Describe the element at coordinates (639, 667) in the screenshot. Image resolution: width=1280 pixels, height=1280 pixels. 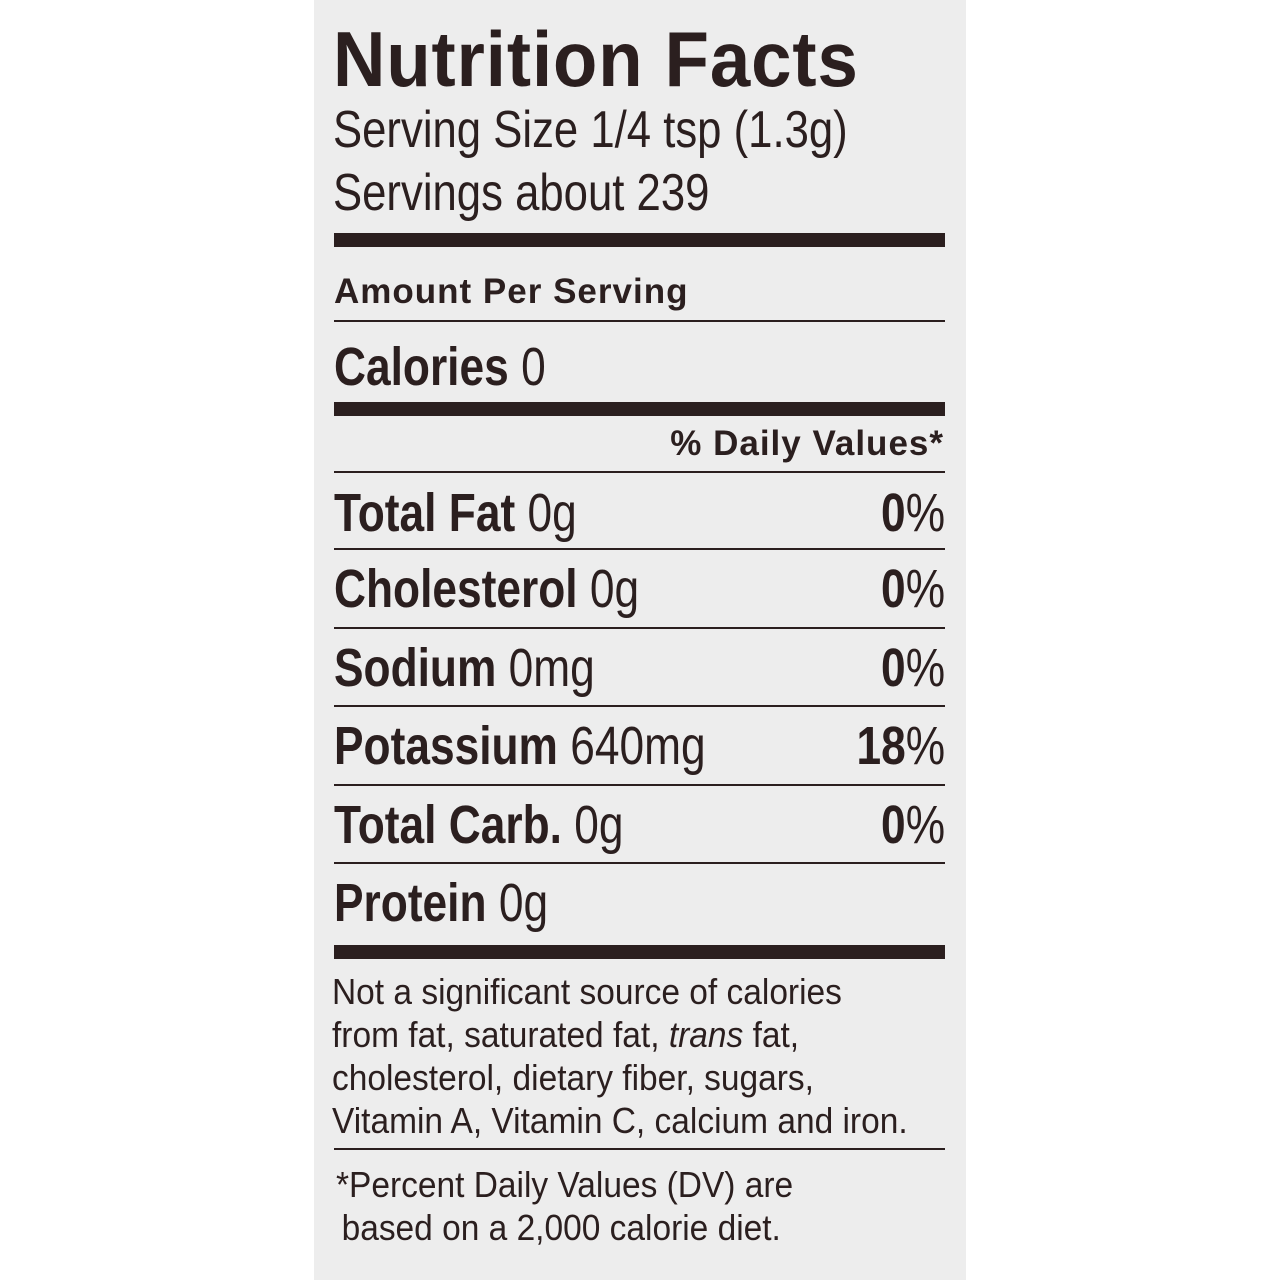
I see `nutrient-row-sodium: Sodium 0mg 0%` at that location.